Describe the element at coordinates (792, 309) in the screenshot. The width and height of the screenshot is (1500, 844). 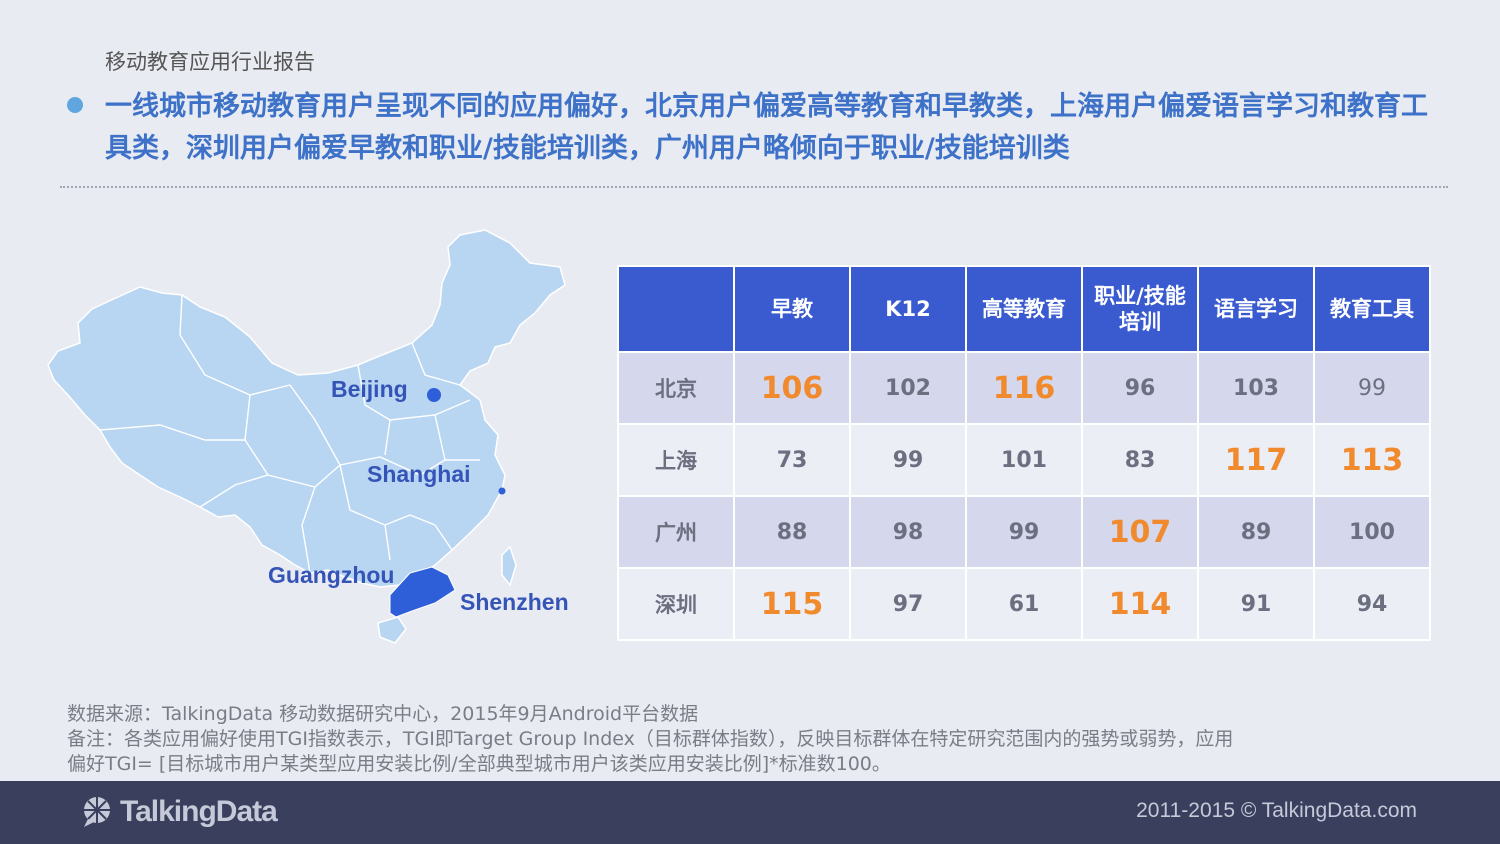
I see `header-early-education: 早教` at that location.